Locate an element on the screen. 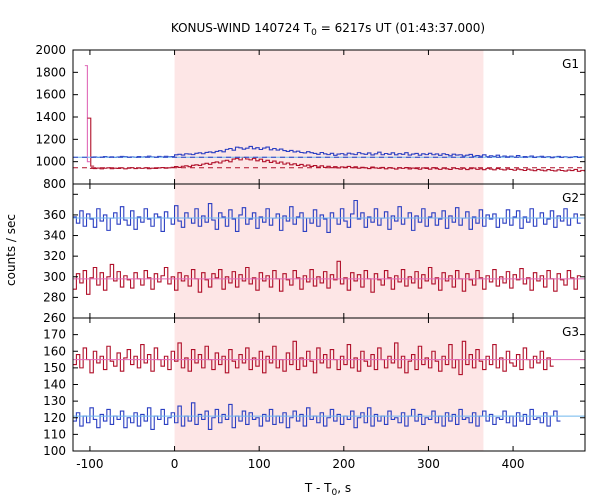  histogram-blue-g2 is located at coordinates (327, 216).